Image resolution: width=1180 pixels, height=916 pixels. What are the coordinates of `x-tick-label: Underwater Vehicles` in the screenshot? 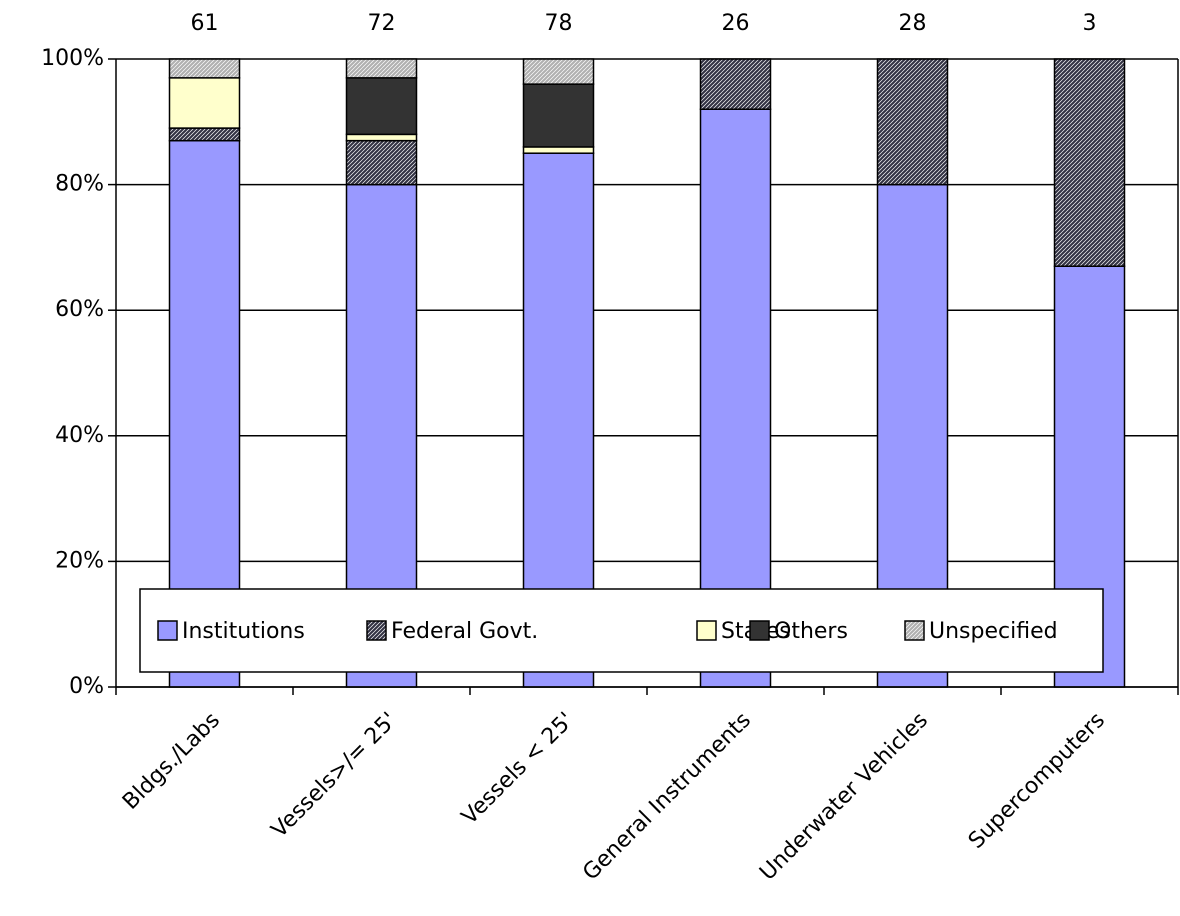 It's located at (844, 797).